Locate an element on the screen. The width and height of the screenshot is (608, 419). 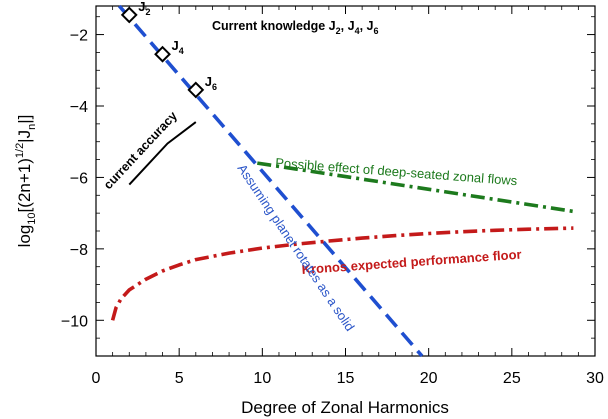
x-tick-label: 10 is located at coordinates (262, 378).